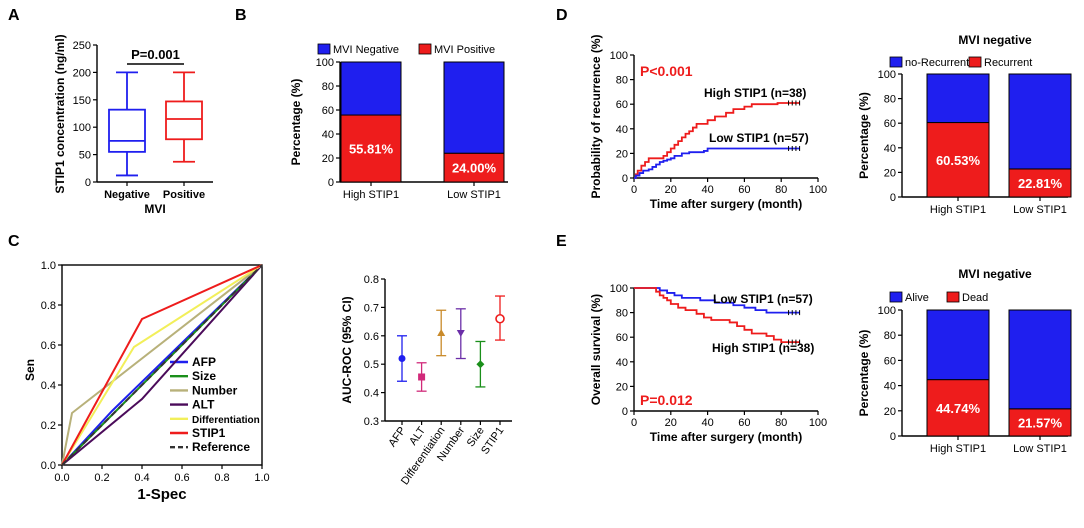 The width and height of the screenshot is (1084, 528). Describe the element at coordinates (634, 190) in the screenshot. I see `x-tick-label: 0` at that location.